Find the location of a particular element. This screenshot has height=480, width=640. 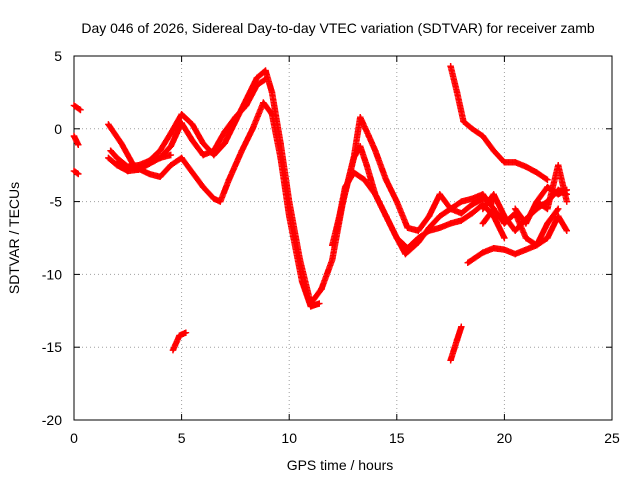

y-tick-label: -10 is located at coordinates (52, 274).